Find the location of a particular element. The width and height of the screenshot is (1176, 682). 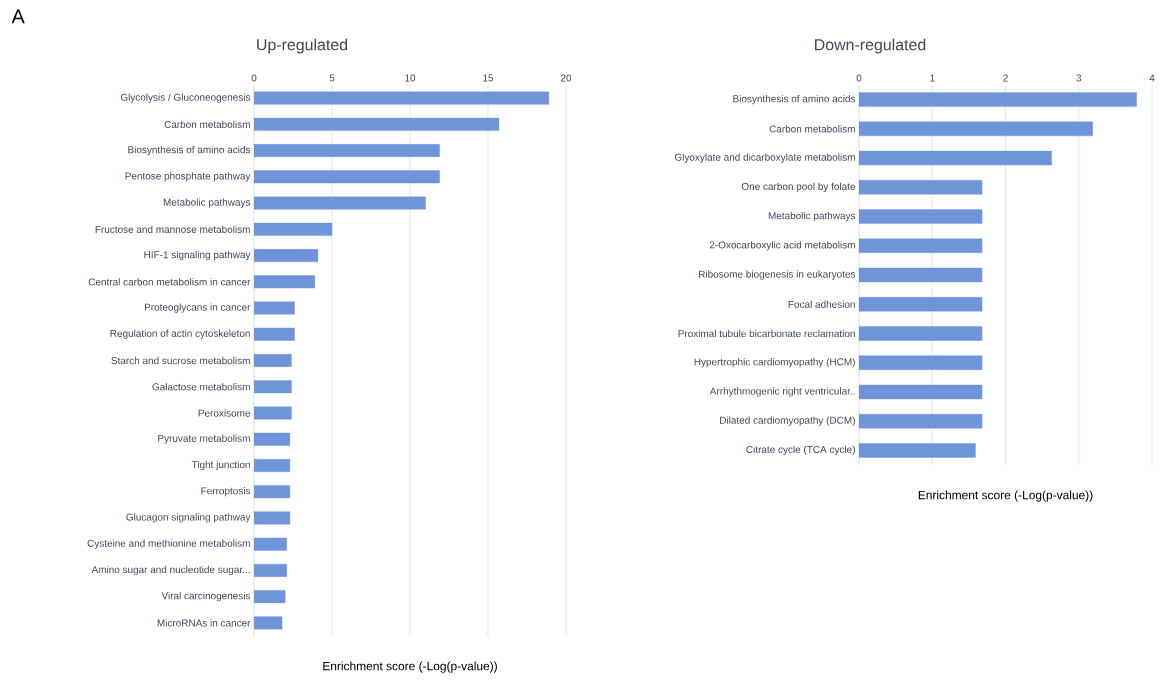

y-tick-label: Pyruvate metabolism is located at coordinates (204, 439).